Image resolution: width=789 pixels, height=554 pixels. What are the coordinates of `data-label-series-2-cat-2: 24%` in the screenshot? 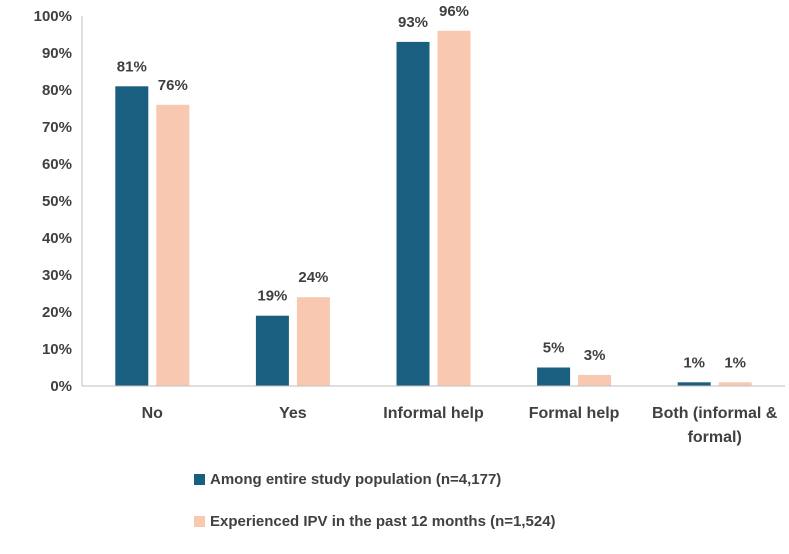 It's located at (313, 277).